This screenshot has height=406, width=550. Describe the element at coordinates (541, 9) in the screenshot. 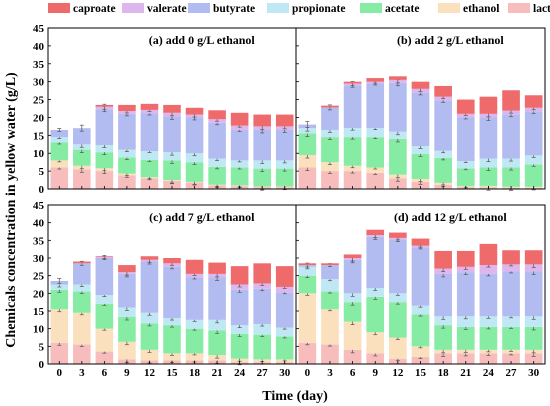

I see `legend-label-lactate: lactate` at that location.